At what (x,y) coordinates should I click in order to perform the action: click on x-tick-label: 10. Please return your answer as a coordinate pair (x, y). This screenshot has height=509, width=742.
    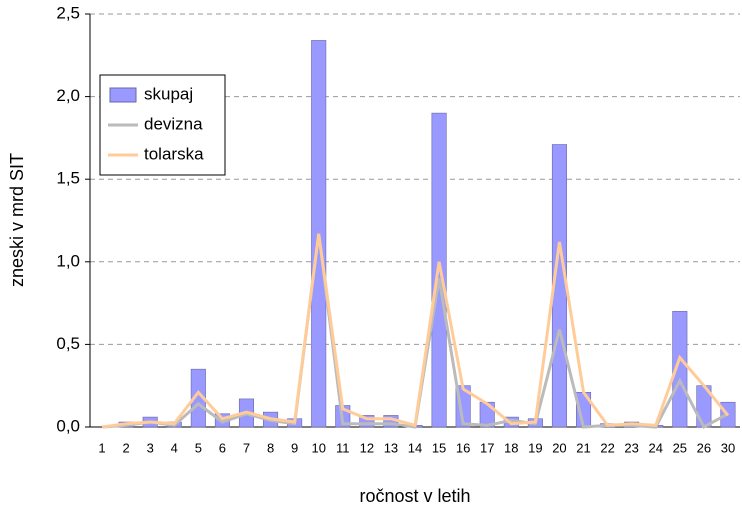
    Looking at the image, I should click on (318, 447).